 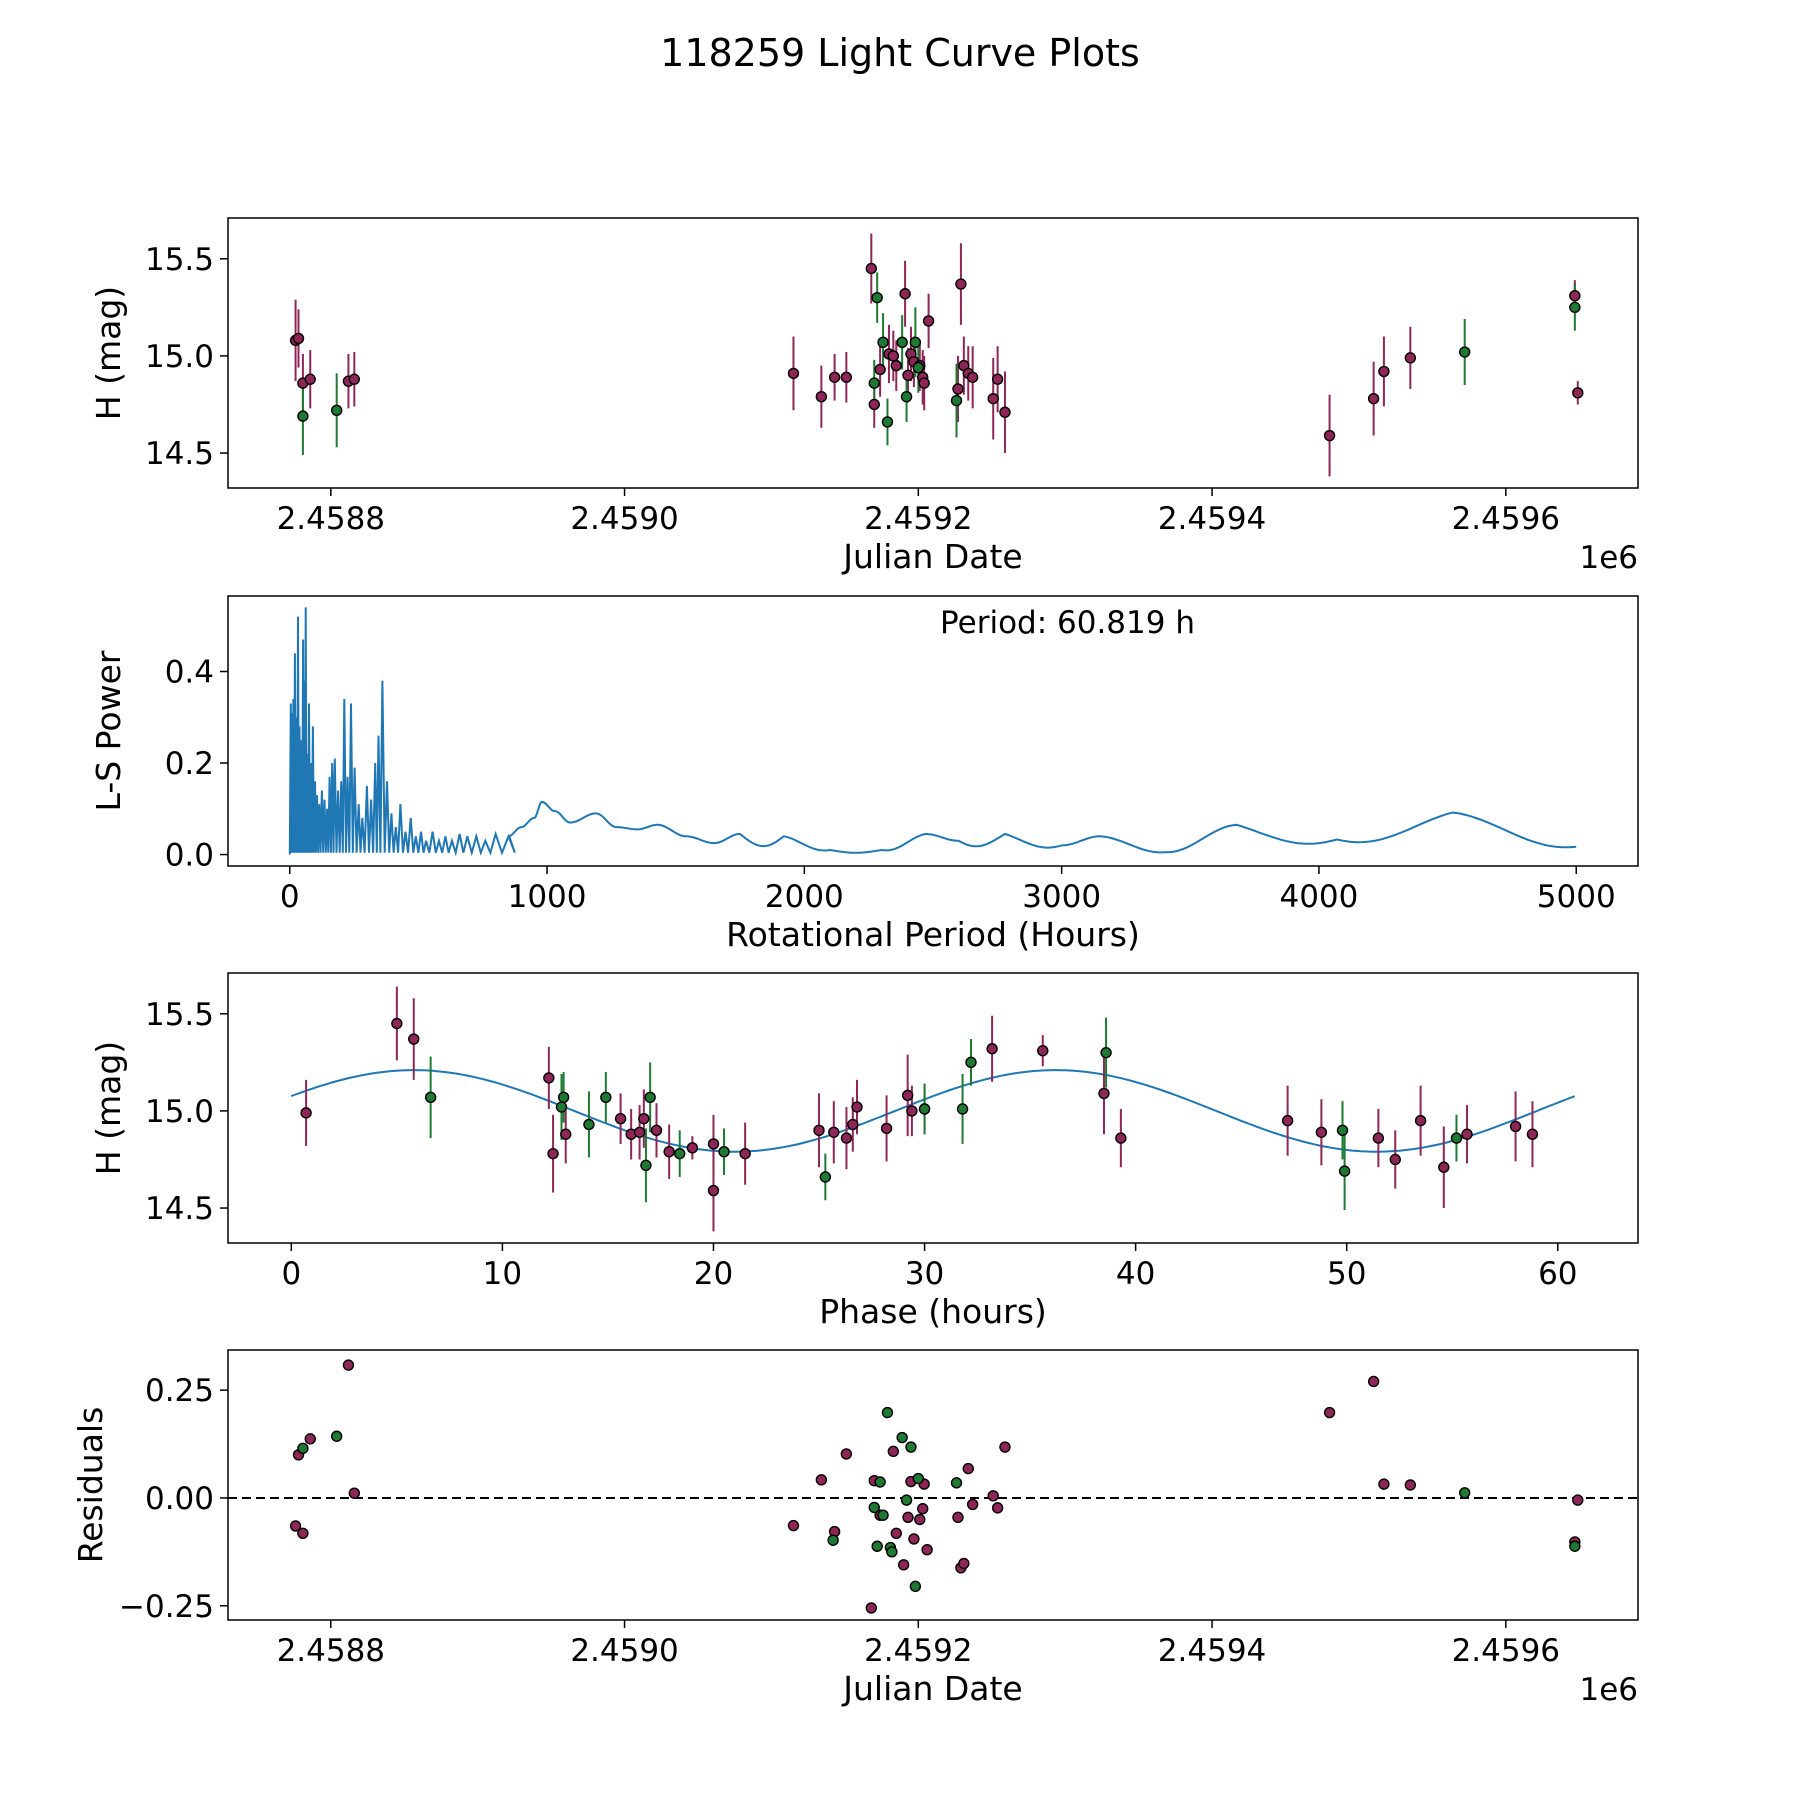 I want to click on phase-xtick-label: 0, so click(x=291, y=1274).